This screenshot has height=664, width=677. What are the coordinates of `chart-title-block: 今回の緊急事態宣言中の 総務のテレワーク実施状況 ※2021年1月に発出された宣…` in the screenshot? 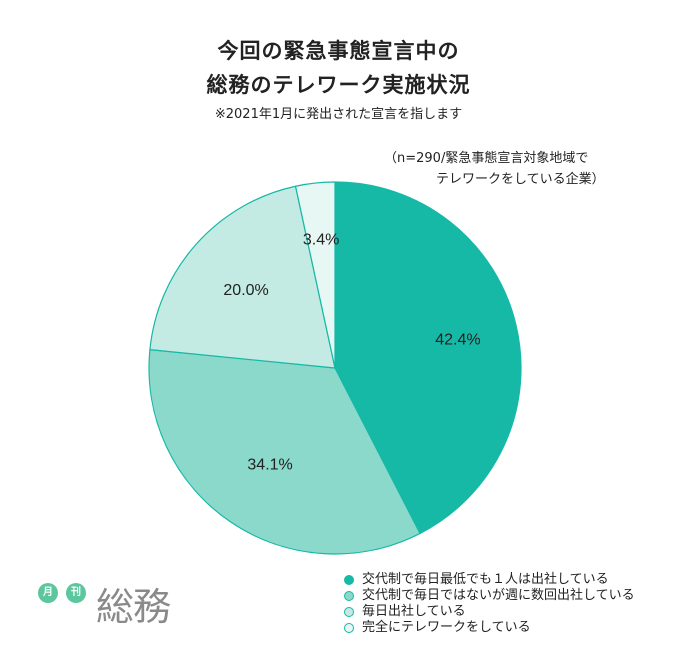 It's located at (338, 80).